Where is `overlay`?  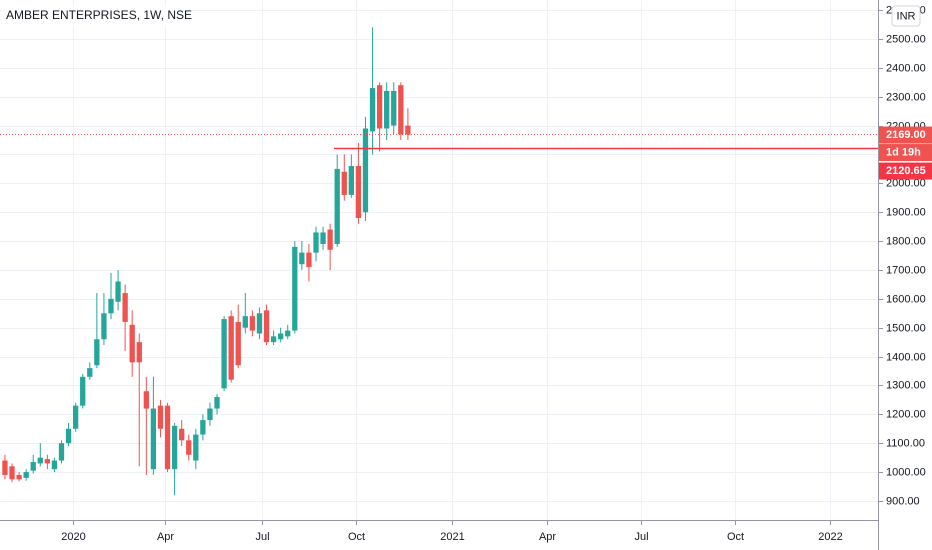 overlay is located at coordinates (439, 142).